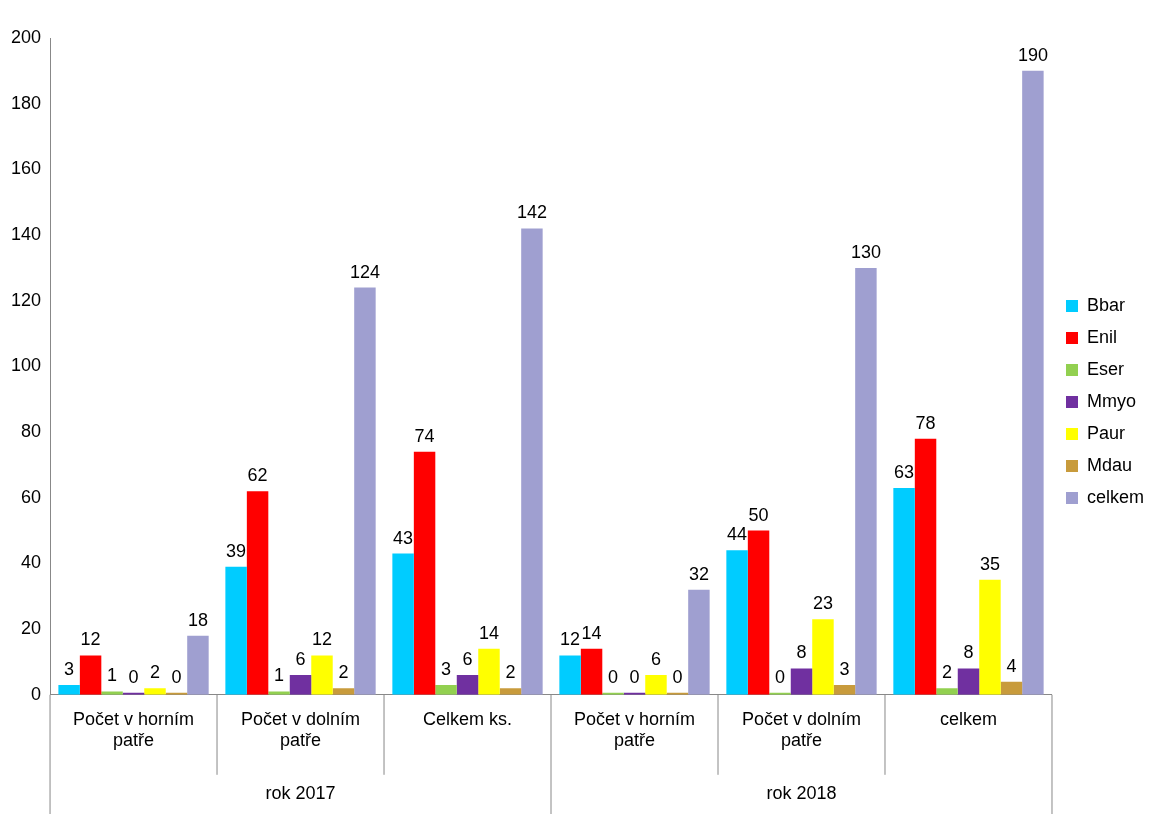 The height and width of the screenshot is (824, 1172). I want to click on data-label: 44, so click(737, 534).